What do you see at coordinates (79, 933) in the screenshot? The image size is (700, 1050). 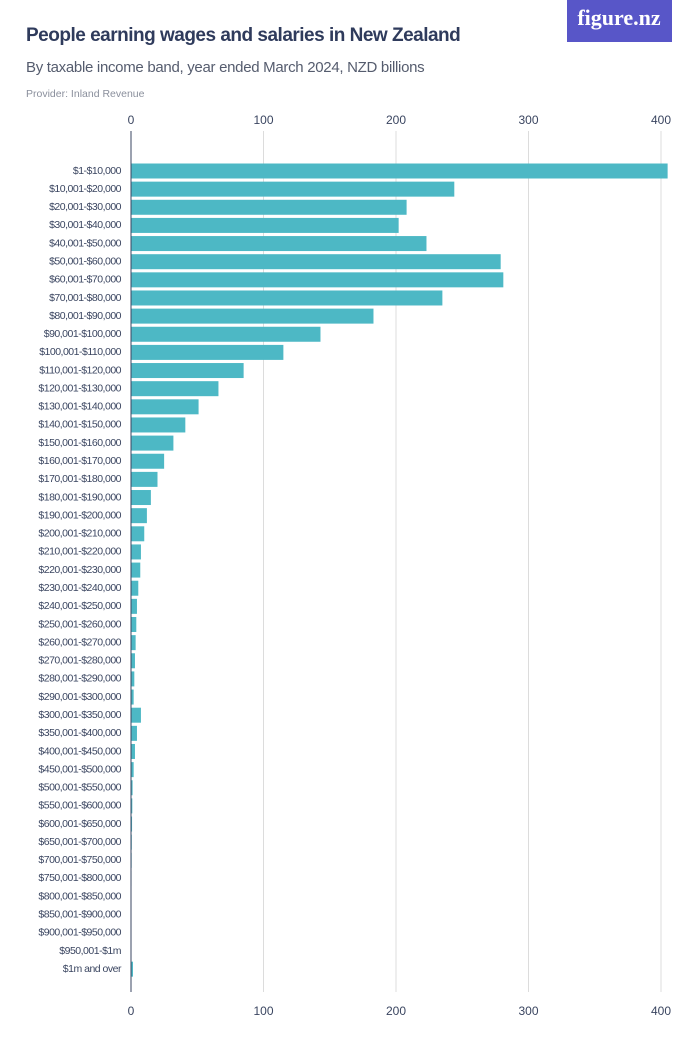 I see `y-tick-label: $900,001-$950,000` at bounding box center [79, 933].